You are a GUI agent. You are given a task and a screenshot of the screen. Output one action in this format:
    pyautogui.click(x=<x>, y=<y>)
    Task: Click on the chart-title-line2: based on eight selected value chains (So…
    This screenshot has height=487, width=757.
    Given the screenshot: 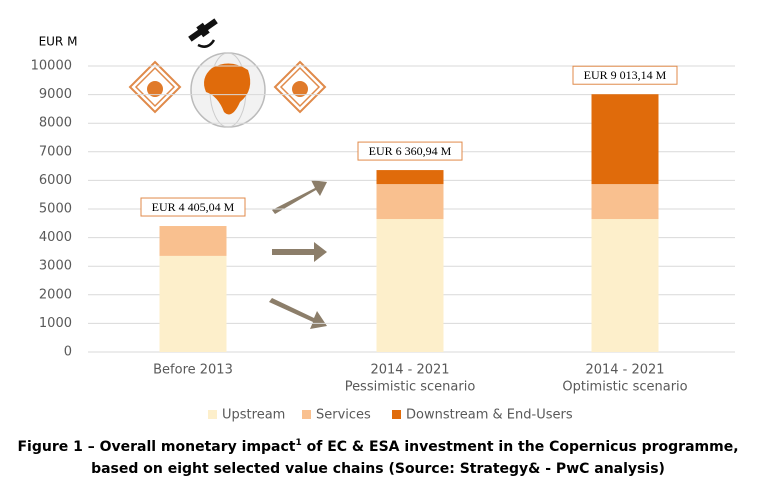 What is the action you would take?
    pyautogui.click(x=378, y=469)
    